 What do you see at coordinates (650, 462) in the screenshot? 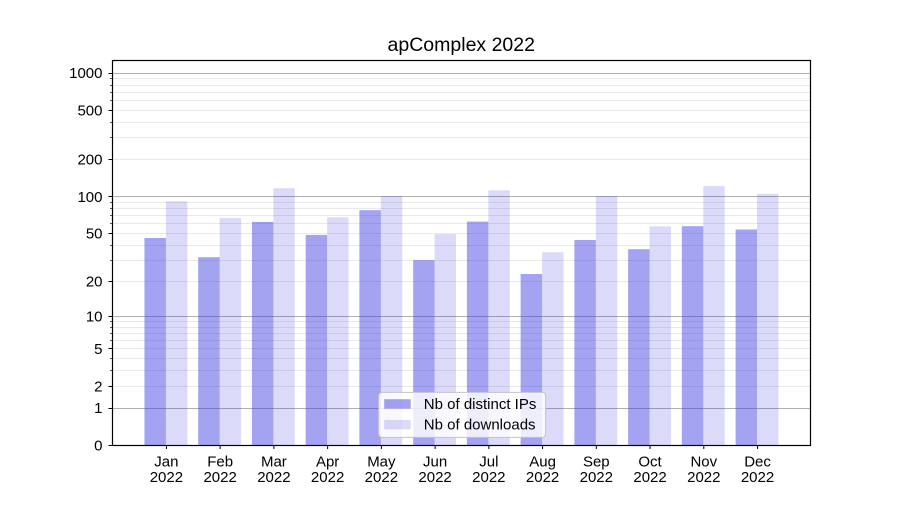
I see `svg-text: Oct` at bounding box center [650, 462].